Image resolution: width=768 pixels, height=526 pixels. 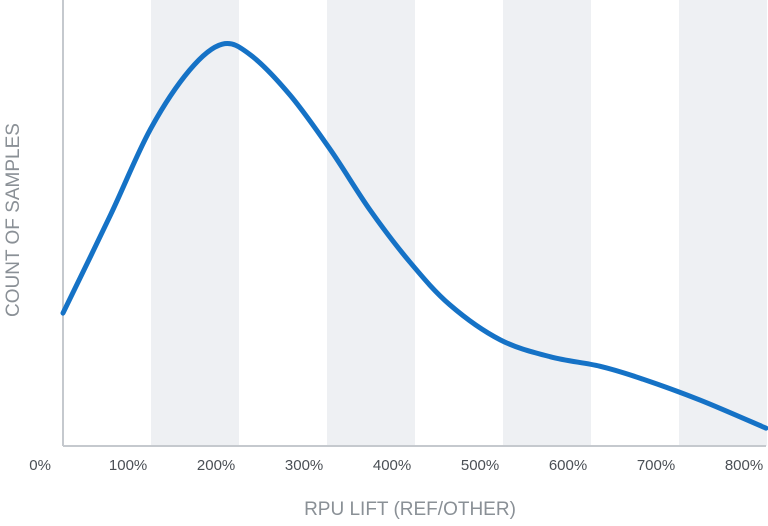 I want to click on x-tick-label: 600%, so click(x=568, y=465).